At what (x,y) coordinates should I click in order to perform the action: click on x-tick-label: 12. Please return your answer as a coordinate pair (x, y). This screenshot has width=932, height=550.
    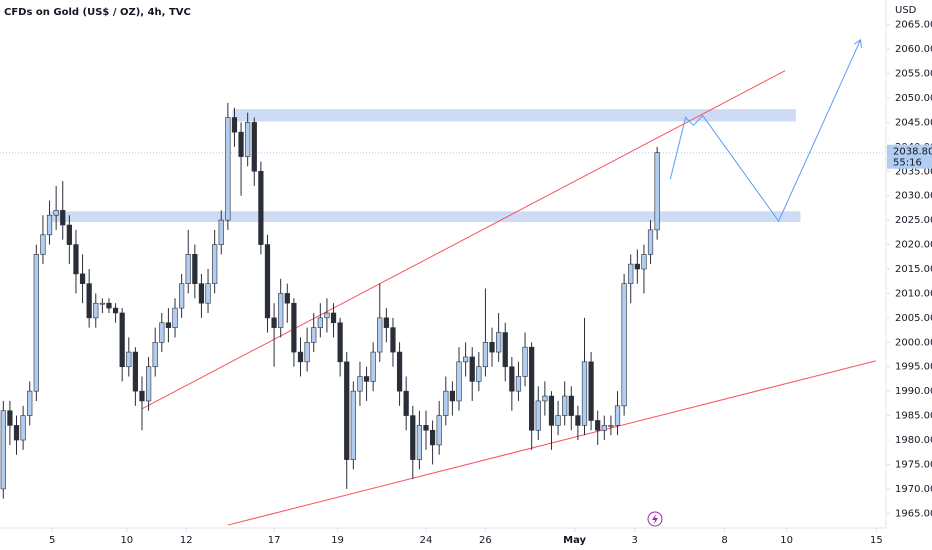
    Looking at the image, I should click on (186, 540).